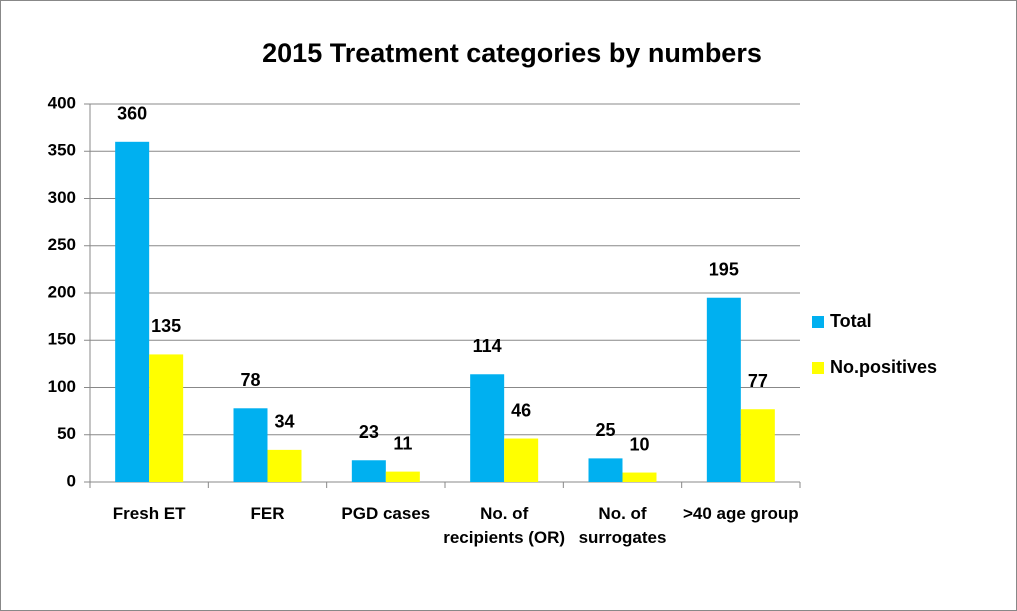 The image size is (1017, 611). I want to click on x-tick-label-box: PGD cases, so click(386, 513).